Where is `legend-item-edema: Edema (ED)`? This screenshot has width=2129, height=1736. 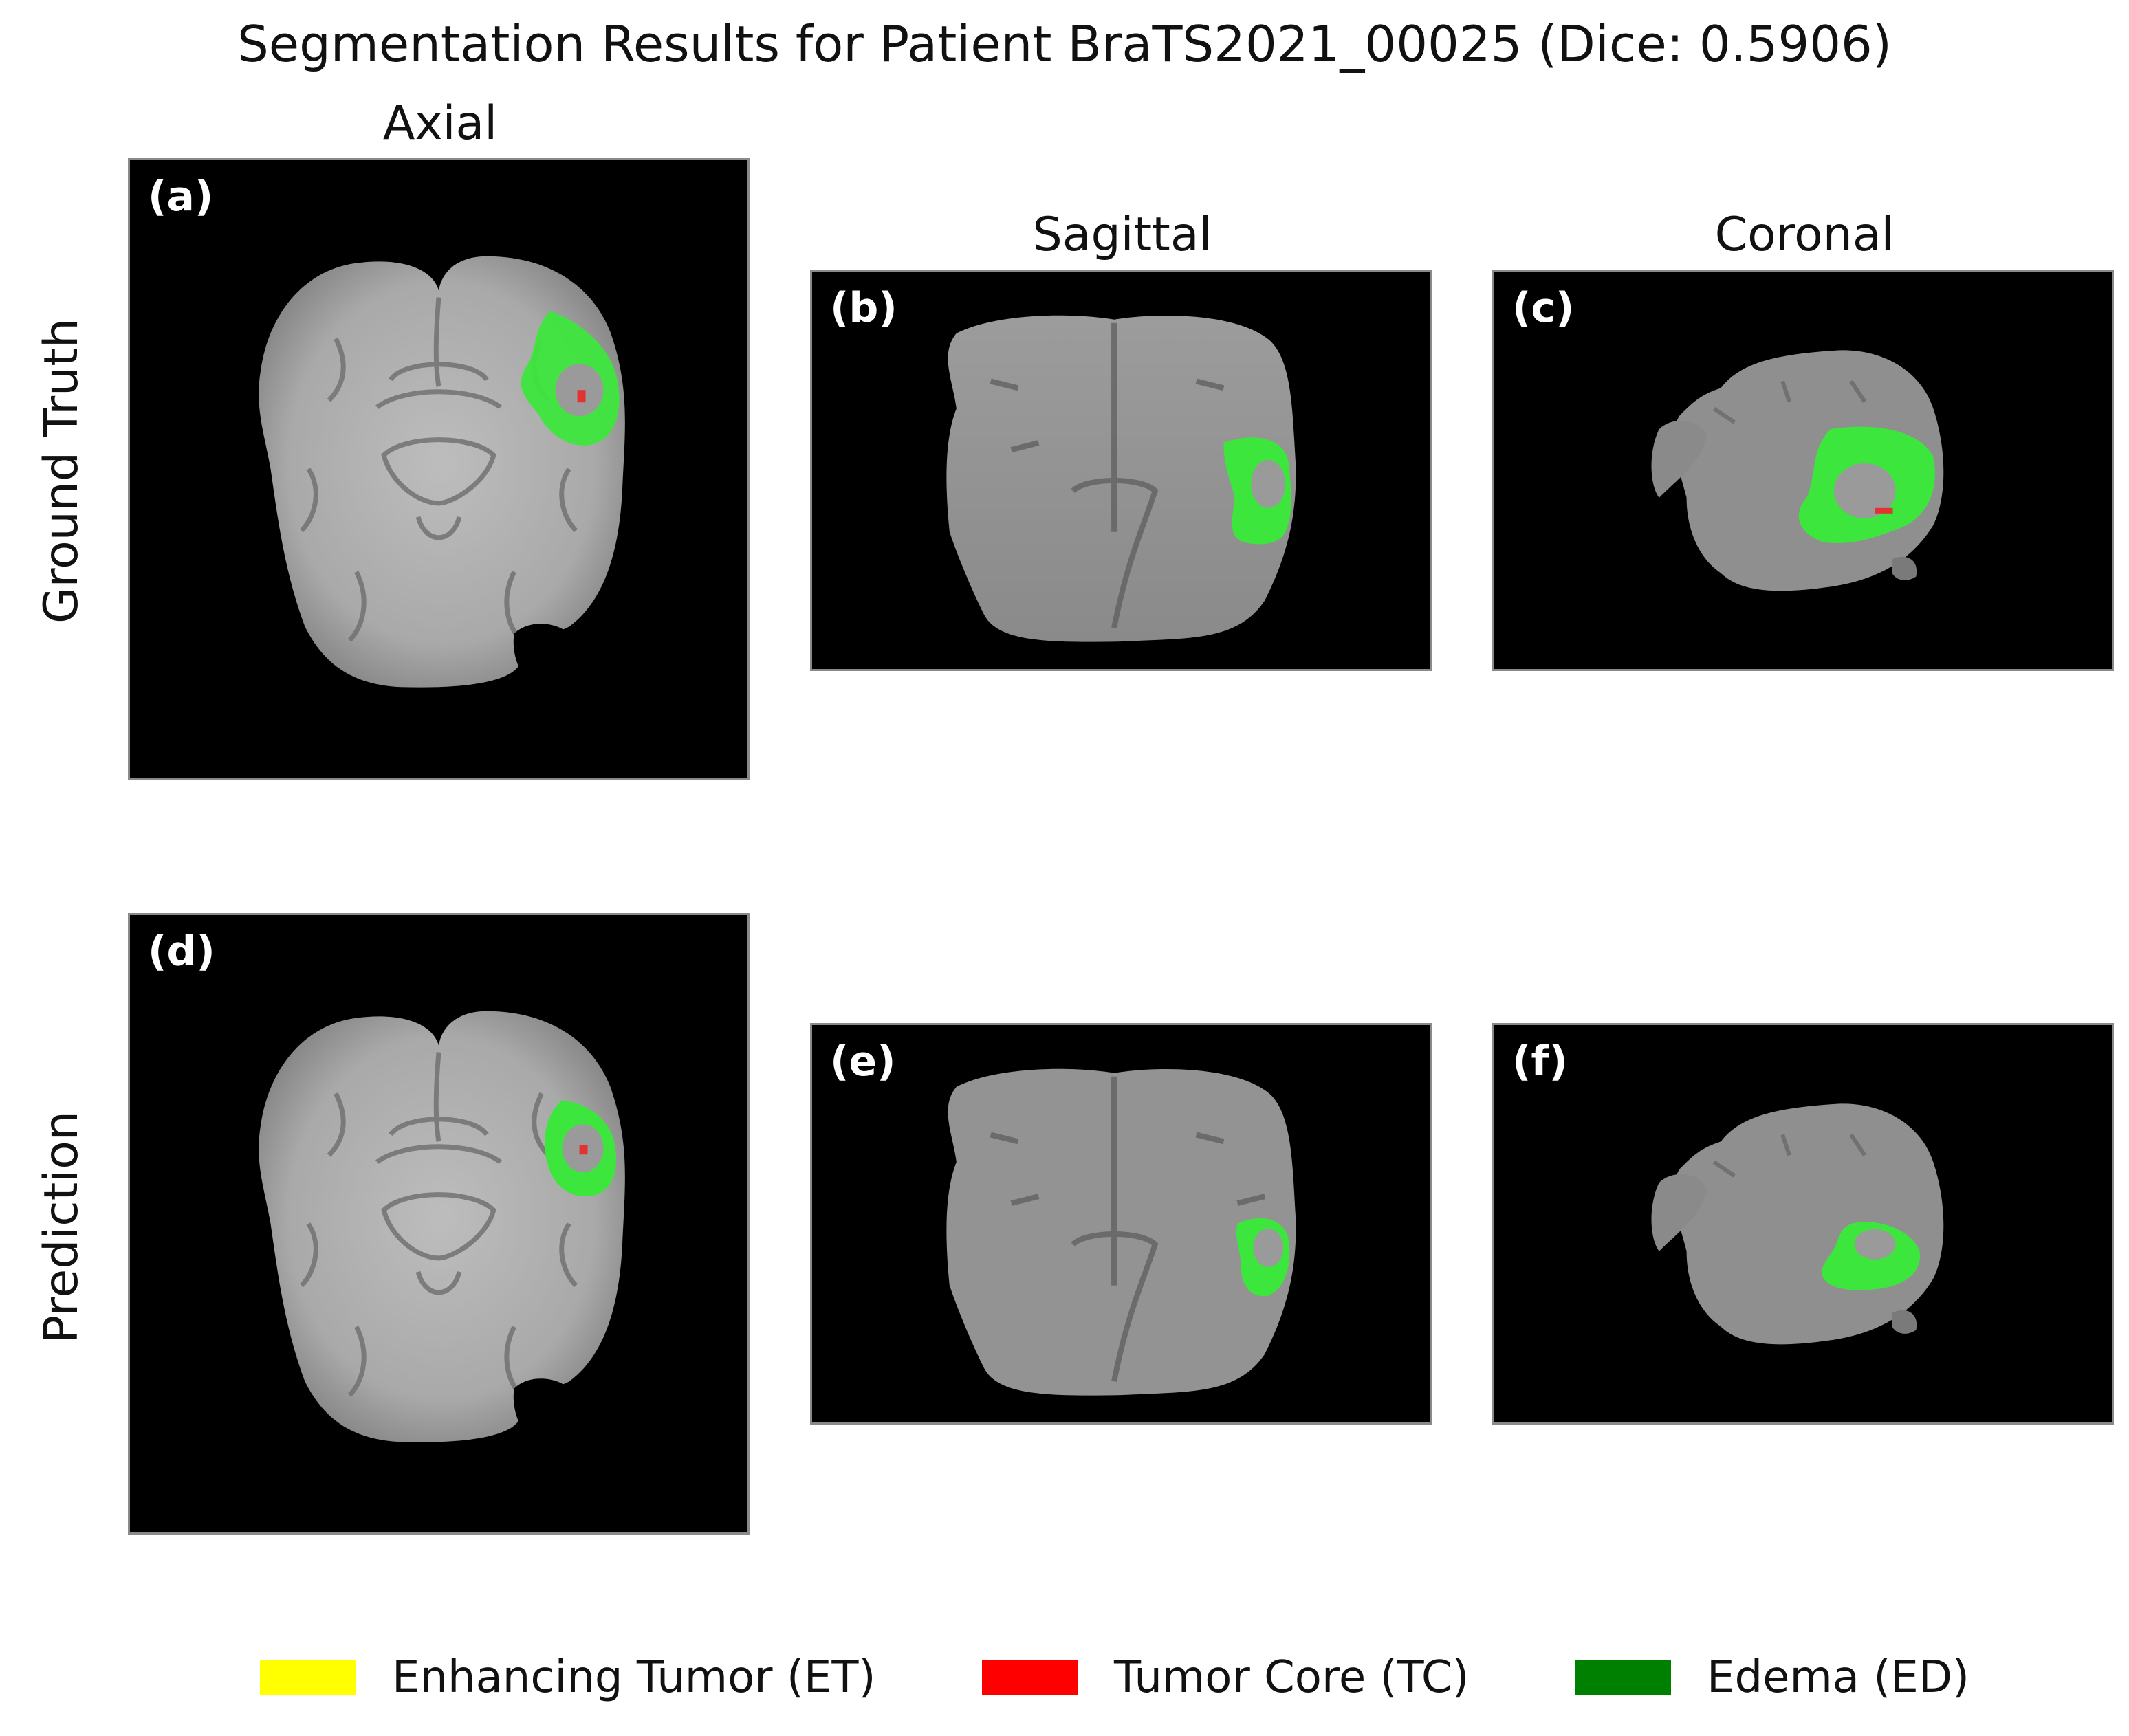
legend-item-edema: Edema (ED) is located at coordinates (1772, 1677).